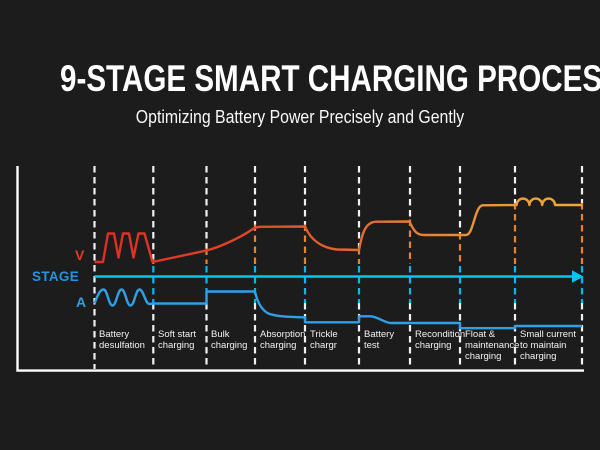 The width and height of the screenshot is (600, 450). Describe the element at coordinates (379, 340) in the screenshot. I see `stage-label-battery-test: Battery test` at that location.